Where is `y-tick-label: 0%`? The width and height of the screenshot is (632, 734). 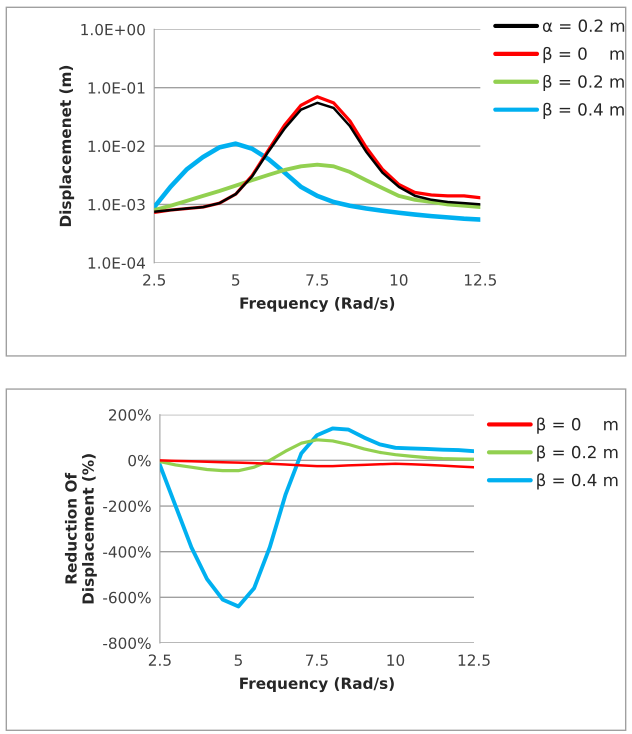
y-tick-label: 0% is located at coordinates (139, 460).